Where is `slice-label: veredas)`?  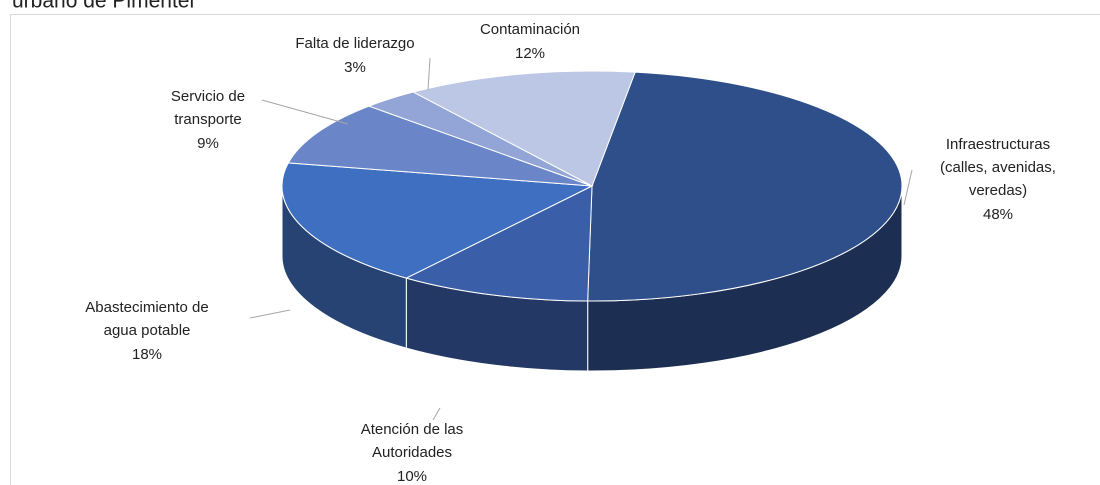 slice-label: veredas) is located at coordinates (998, 190).